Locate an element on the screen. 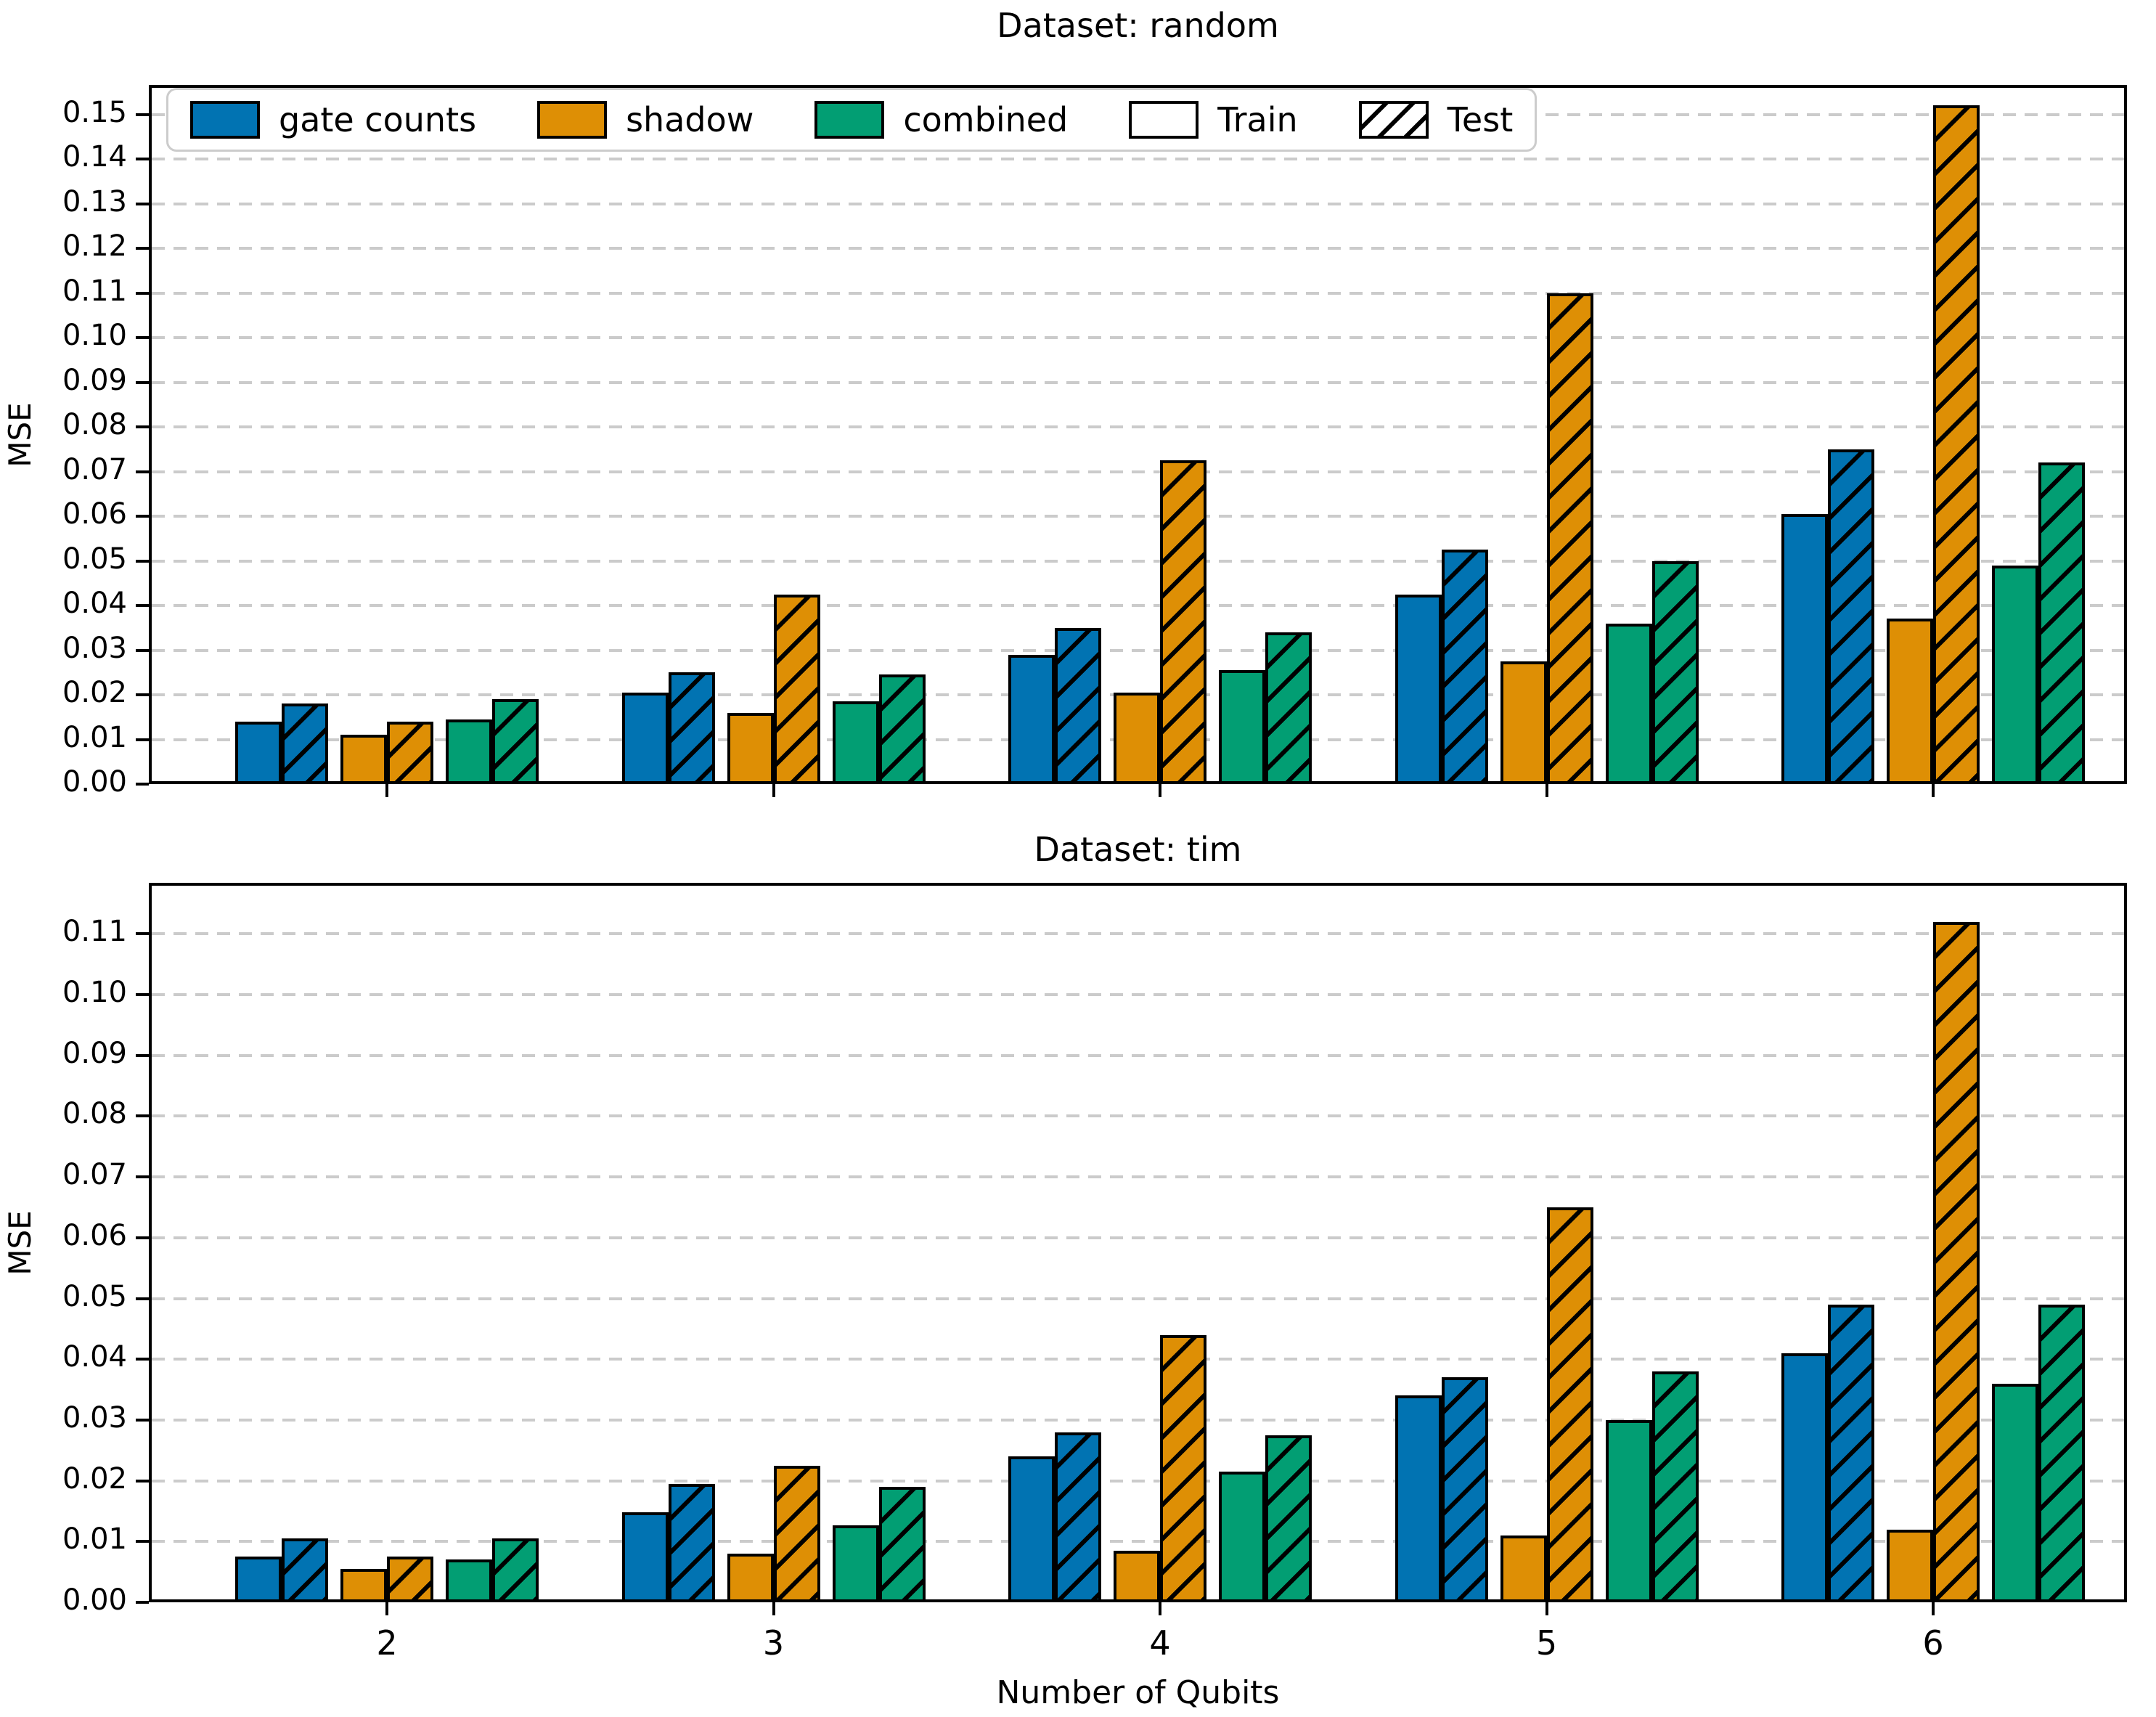 The width and height of the screenshot is (2156, 1717). x-tick-label: 6 is located at coordinates (1933, 1643).